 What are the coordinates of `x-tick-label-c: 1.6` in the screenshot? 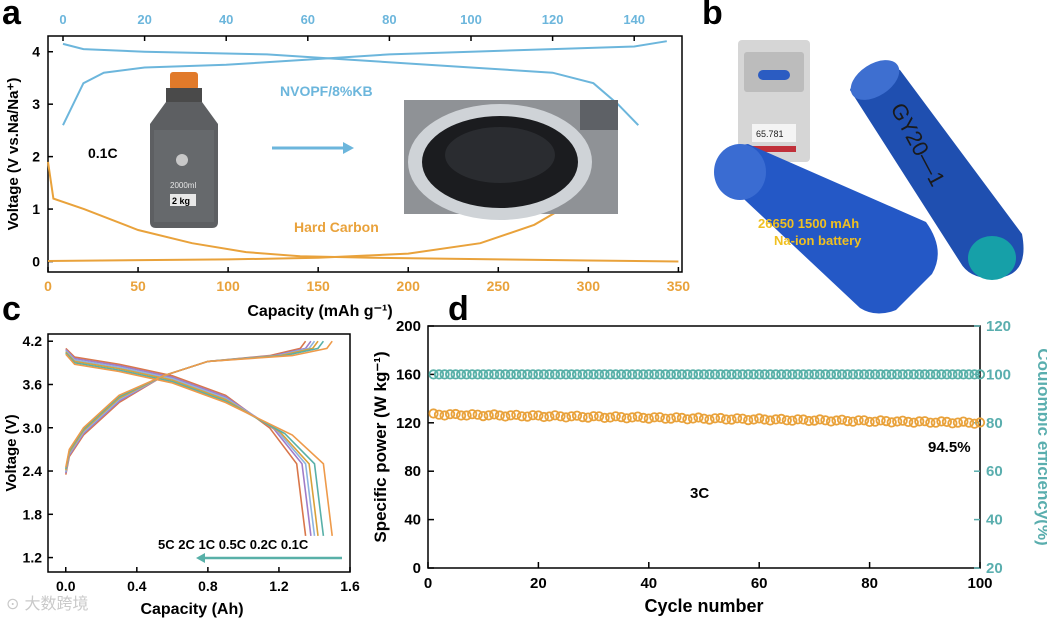 It's located at (350, 586).